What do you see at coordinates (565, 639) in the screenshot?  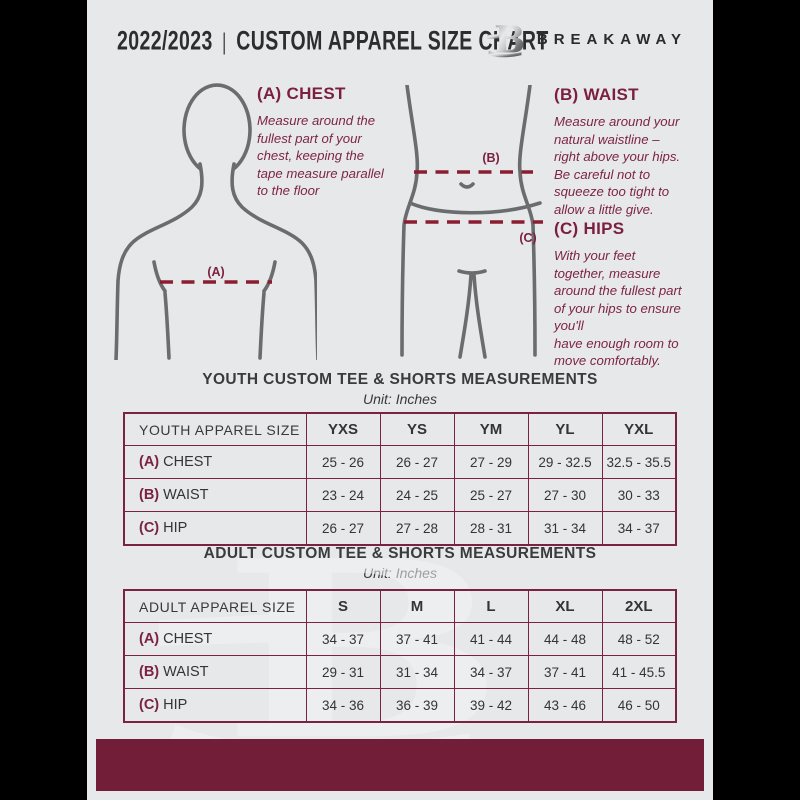 I see `size-cell: 44 - 48` at bounding box center [565, 639].